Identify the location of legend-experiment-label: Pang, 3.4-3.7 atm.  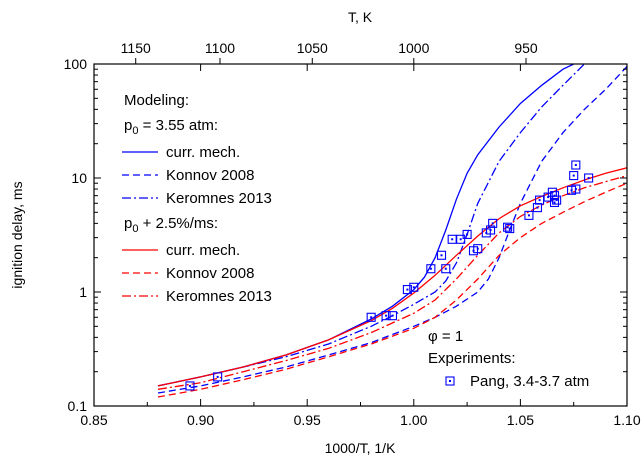
(529, 381).